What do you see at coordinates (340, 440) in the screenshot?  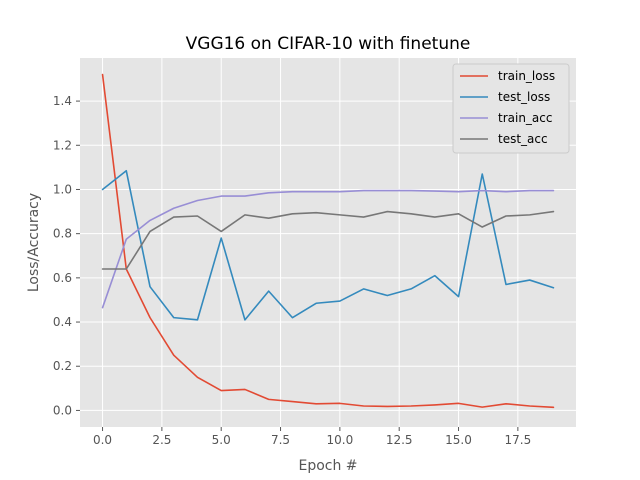 I see `x-tick-label: 10.0` at bounding box center [340, 440].